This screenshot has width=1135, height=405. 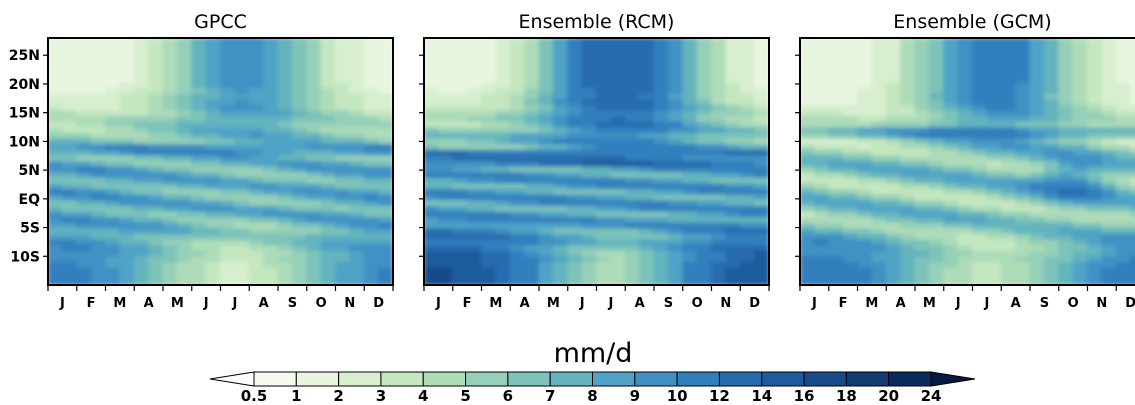 I want to click on y-tick-label: 15N, so click(x=24, y=114).